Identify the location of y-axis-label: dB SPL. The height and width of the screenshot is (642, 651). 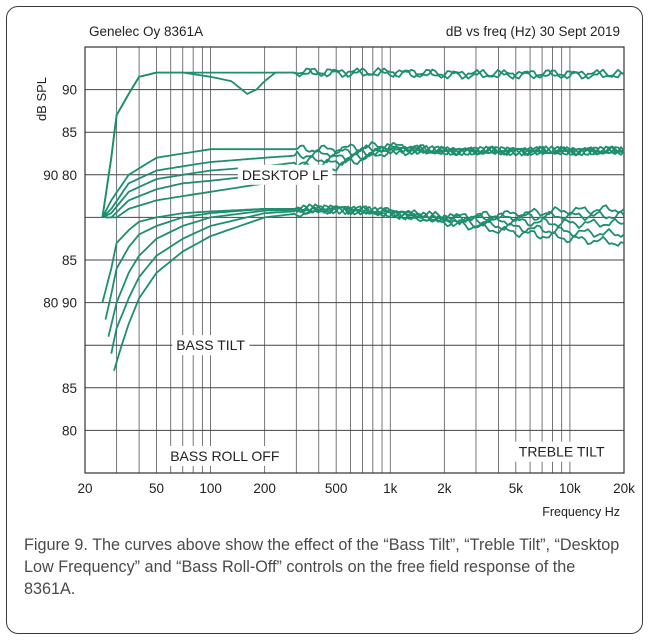
(41, 99).